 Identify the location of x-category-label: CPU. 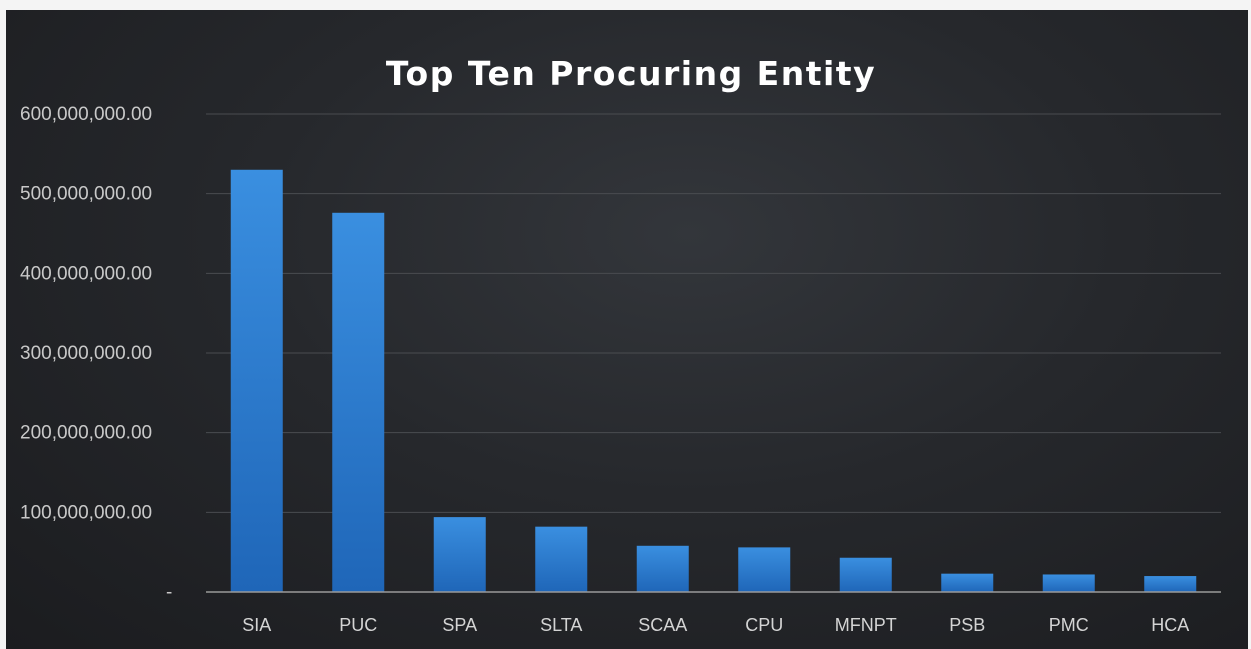
(764, 625).